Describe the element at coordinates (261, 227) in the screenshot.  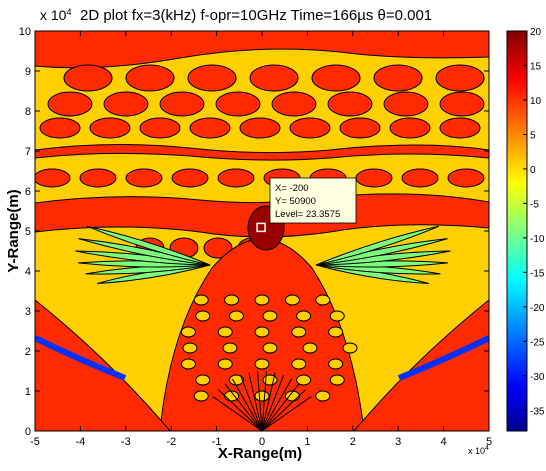
I see `datatip-marker` at that location.